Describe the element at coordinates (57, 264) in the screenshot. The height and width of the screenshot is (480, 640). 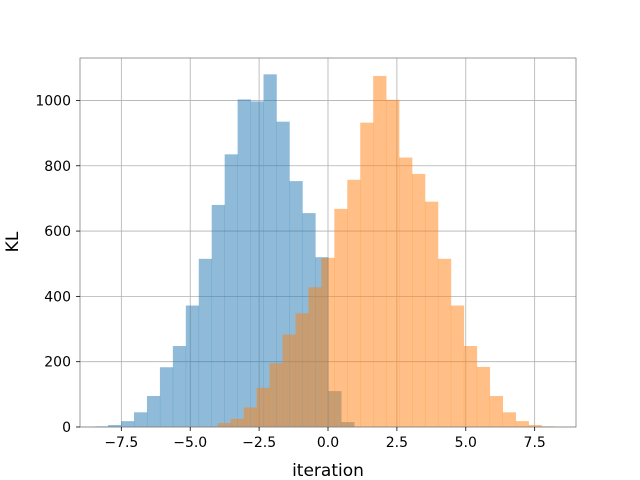
I see `y-axis-ticks: 0 200 400 600 800 1000` at that location.